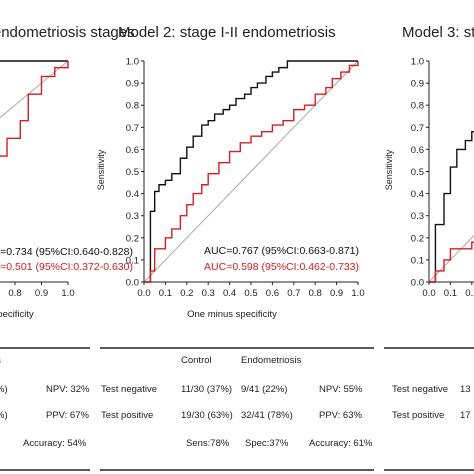 This screenshot has height=474, width=474. What do you see at coordinates (281, 251) in the screenshot?
I see `model2-auc-black: AUC=0.767 (95%CI:0.663-0.871)` at bounding box center [281, 251].